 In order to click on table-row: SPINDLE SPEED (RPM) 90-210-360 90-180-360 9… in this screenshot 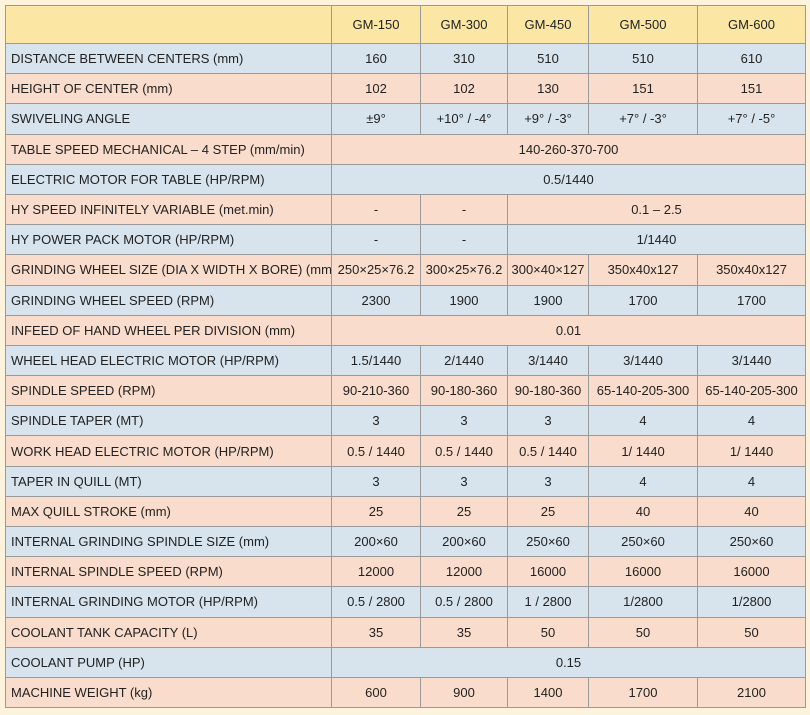, I will do `click(405, 391)`.